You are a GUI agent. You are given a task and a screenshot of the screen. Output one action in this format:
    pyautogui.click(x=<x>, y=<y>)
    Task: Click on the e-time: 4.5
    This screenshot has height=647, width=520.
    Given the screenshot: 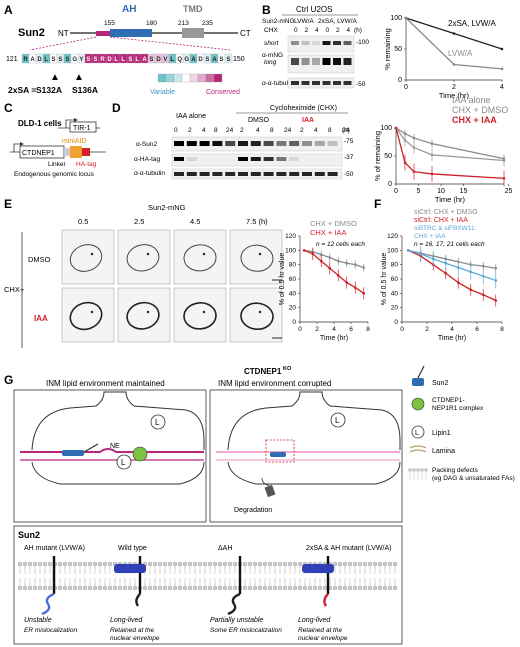 What is the action you would take?
    pyautogui.click(x=195, y=221)
    